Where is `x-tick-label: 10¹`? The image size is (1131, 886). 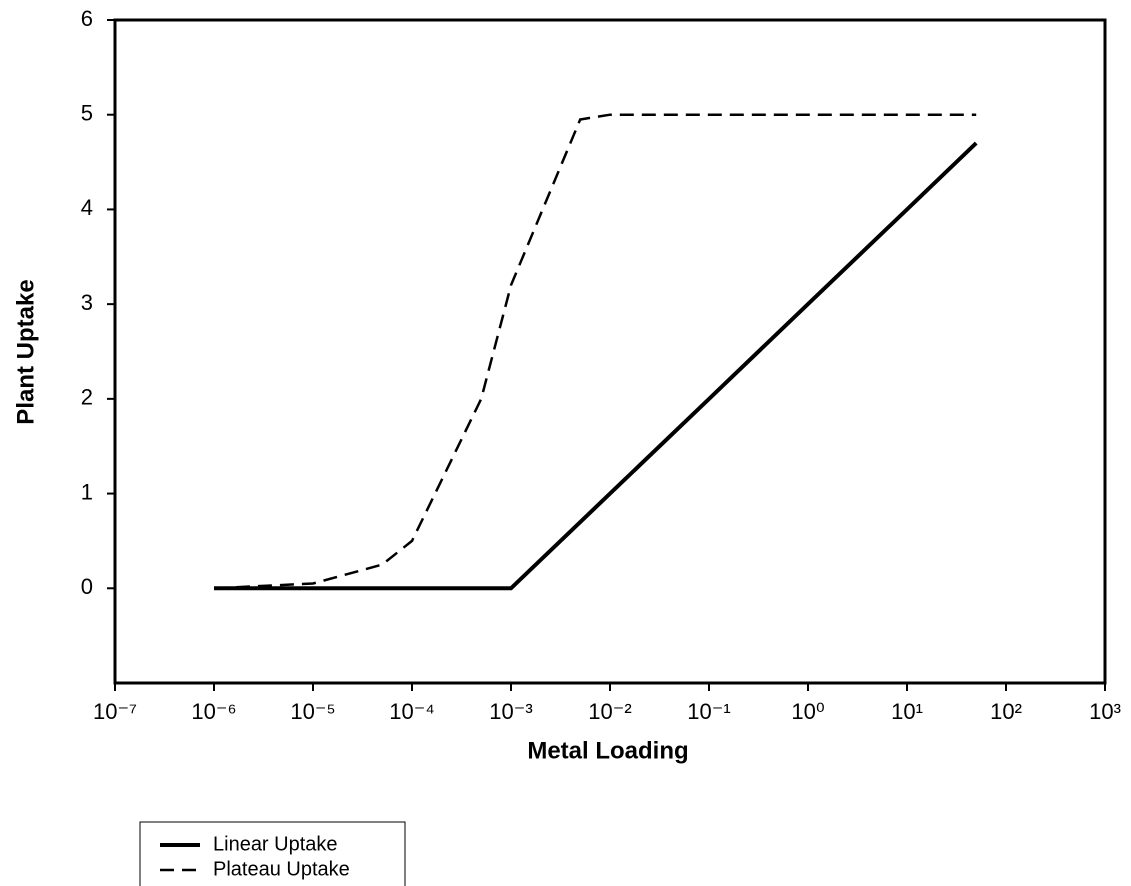
x-tick-label: 10¹ is located at coordinates (907, 711).